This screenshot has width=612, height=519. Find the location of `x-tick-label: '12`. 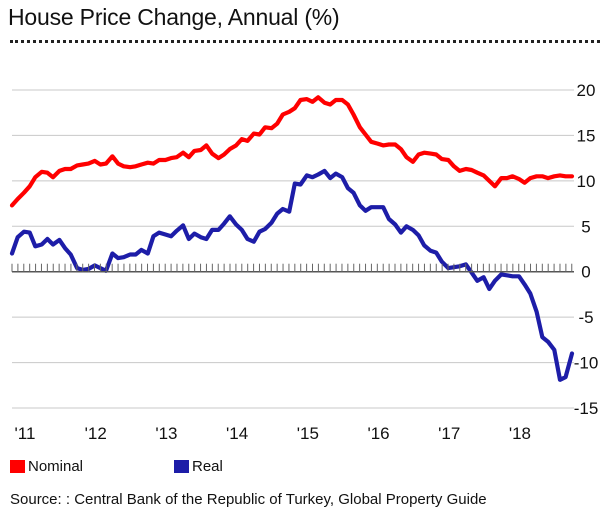

x-tick-label: '12 is located at coordinates (96, 433).